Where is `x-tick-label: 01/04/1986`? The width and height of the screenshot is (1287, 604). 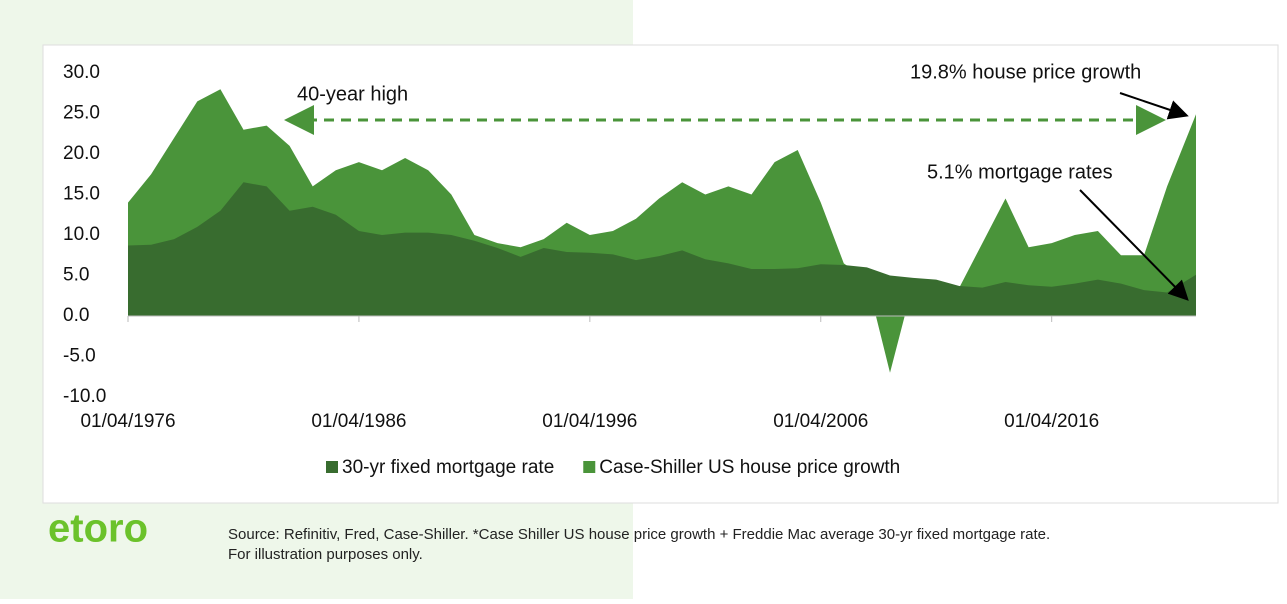
x-tick-label: 01/04/1986 is located at coordinates (358, 421).